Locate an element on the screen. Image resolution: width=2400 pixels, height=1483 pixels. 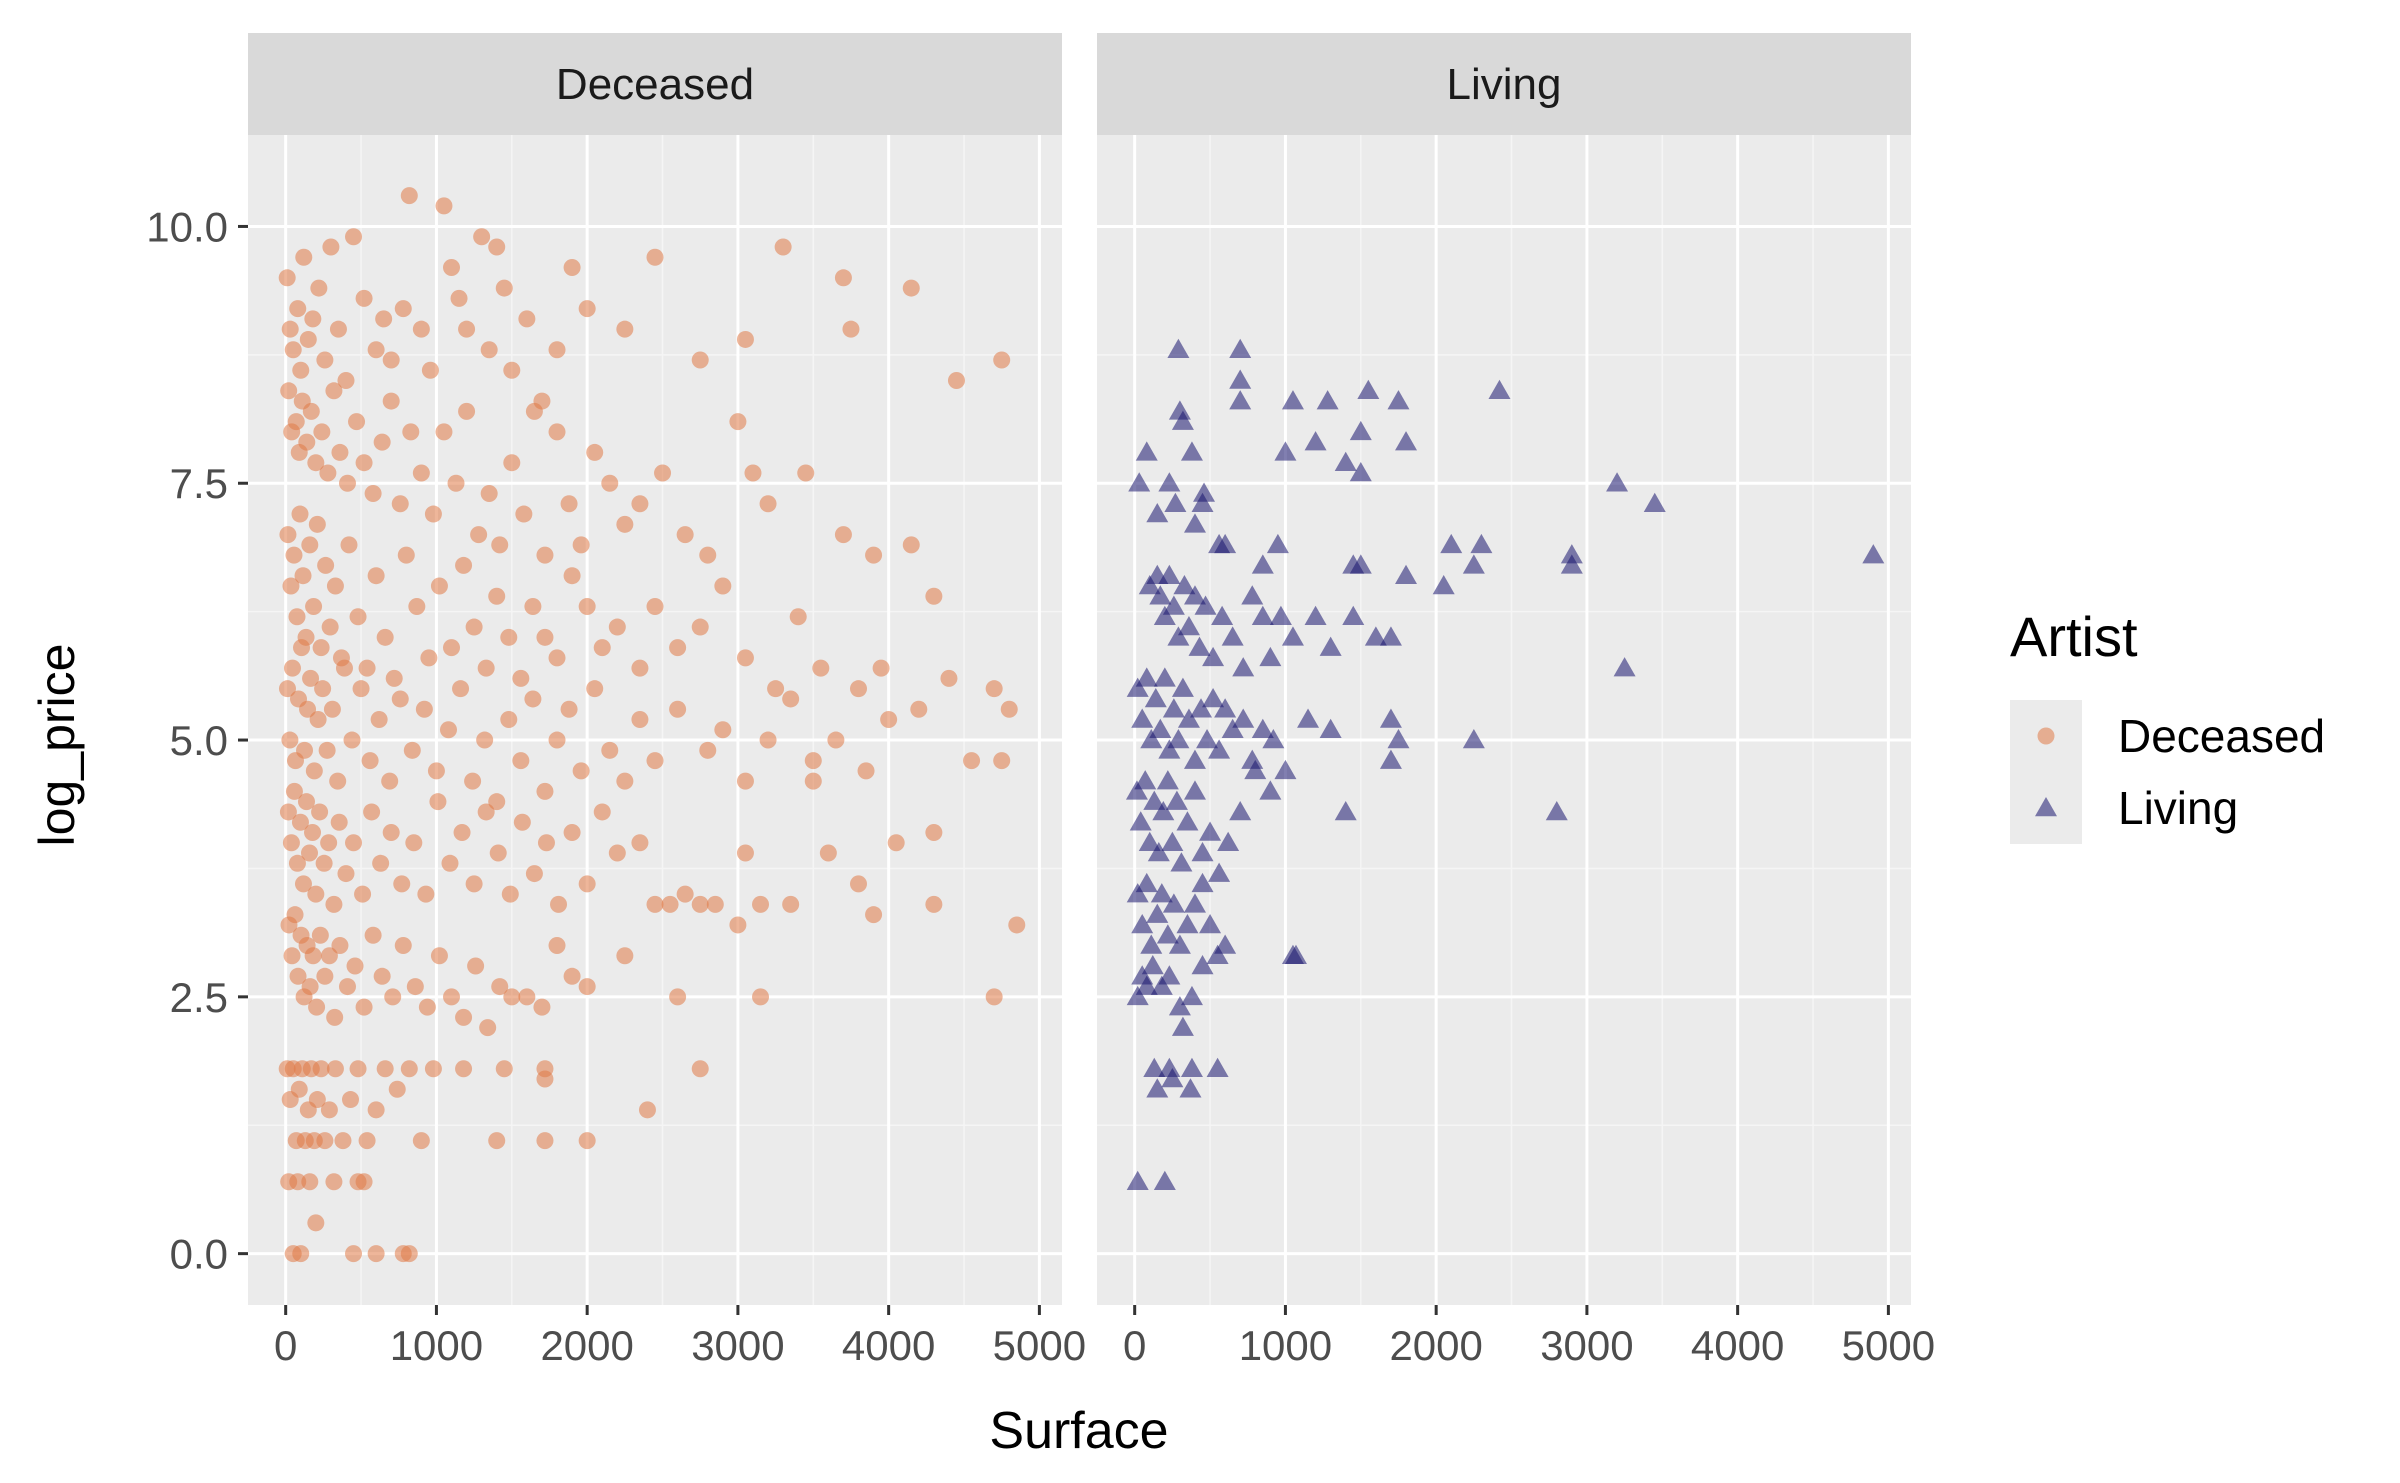
legend-symbol-triangle is located at coordinates (2046, 807).